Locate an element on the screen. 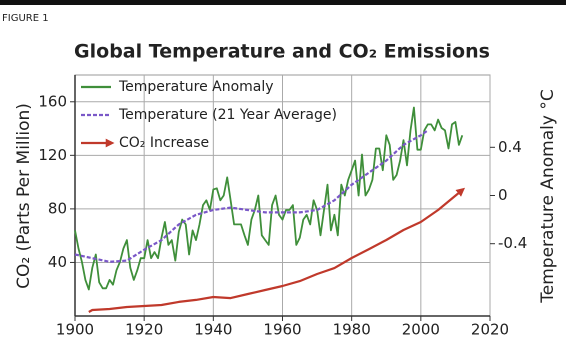 The image size is (566, 355). y-tick-label: 40 is located at coordinates (57, 262).